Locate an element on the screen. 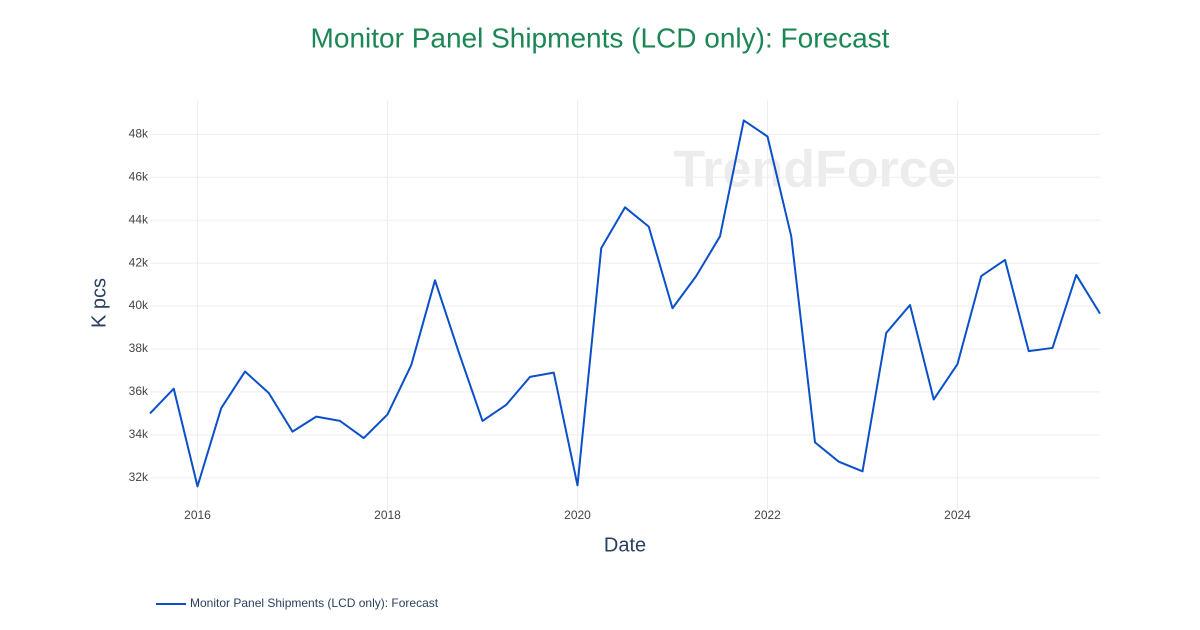 The width and height of the screenshot is (1200, 630). y-tick-label: 42k is located at coordinates (139, 262).